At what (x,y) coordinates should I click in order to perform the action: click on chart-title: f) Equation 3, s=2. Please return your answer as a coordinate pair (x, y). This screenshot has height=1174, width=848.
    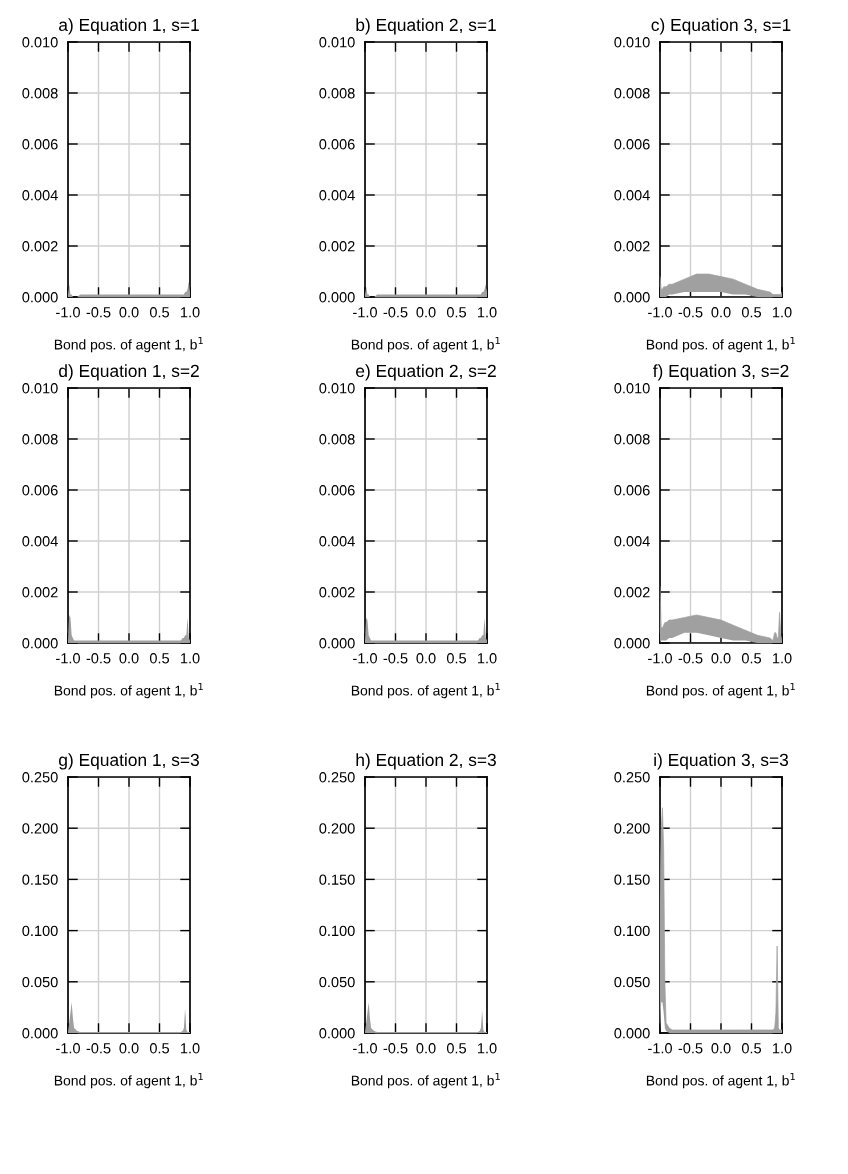
    Looking at the image, I should click on (720, 372).